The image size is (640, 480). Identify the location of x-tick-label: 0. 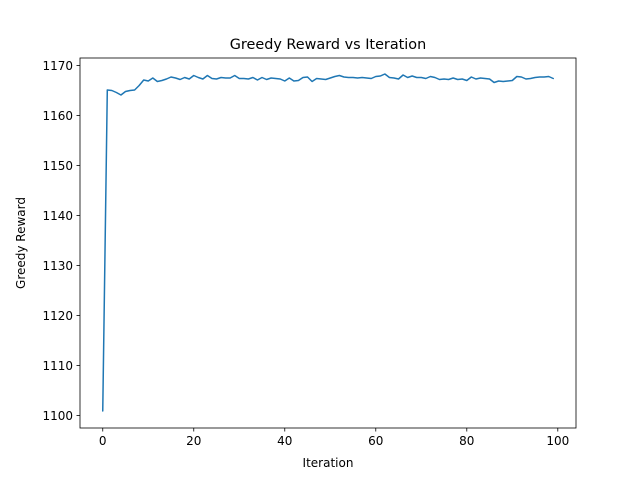
(103, 441).